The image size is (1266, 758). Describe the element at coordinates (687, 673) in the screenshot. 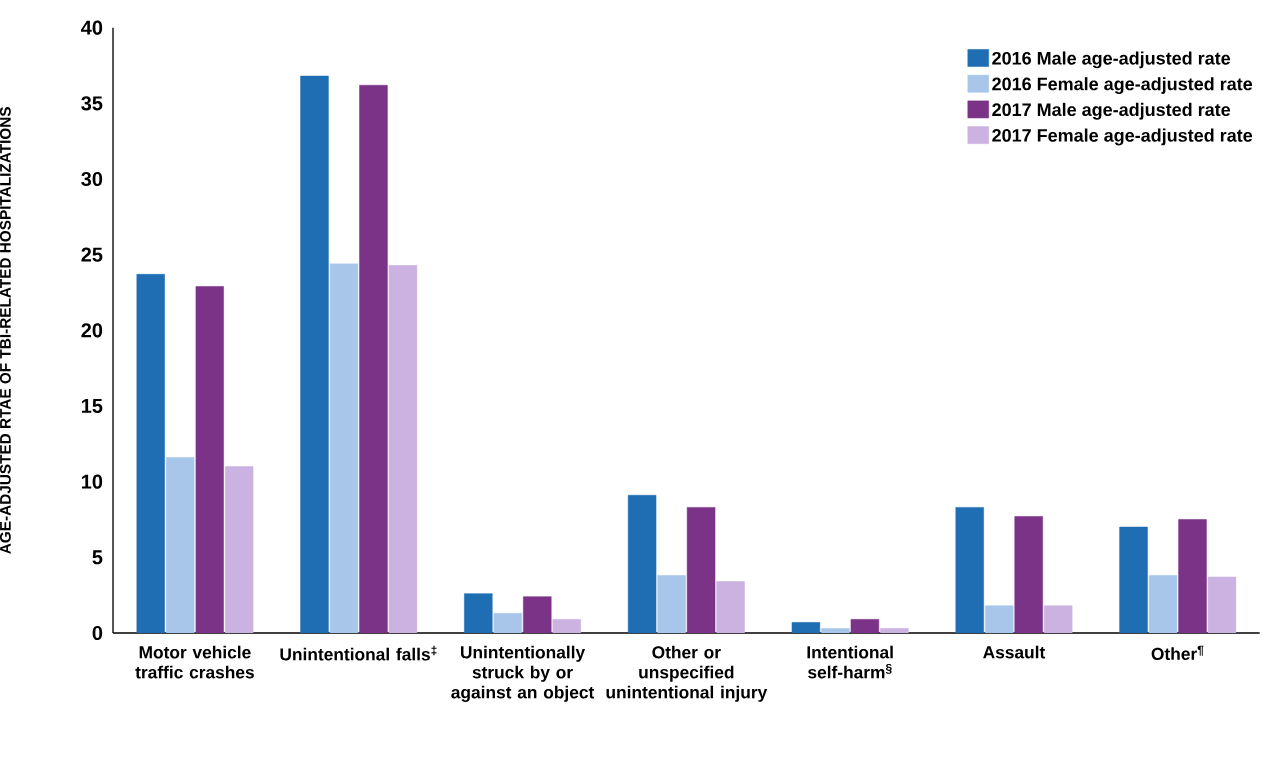

I see `x-tick-label: Other or unspecified unintentional injury` at that location.